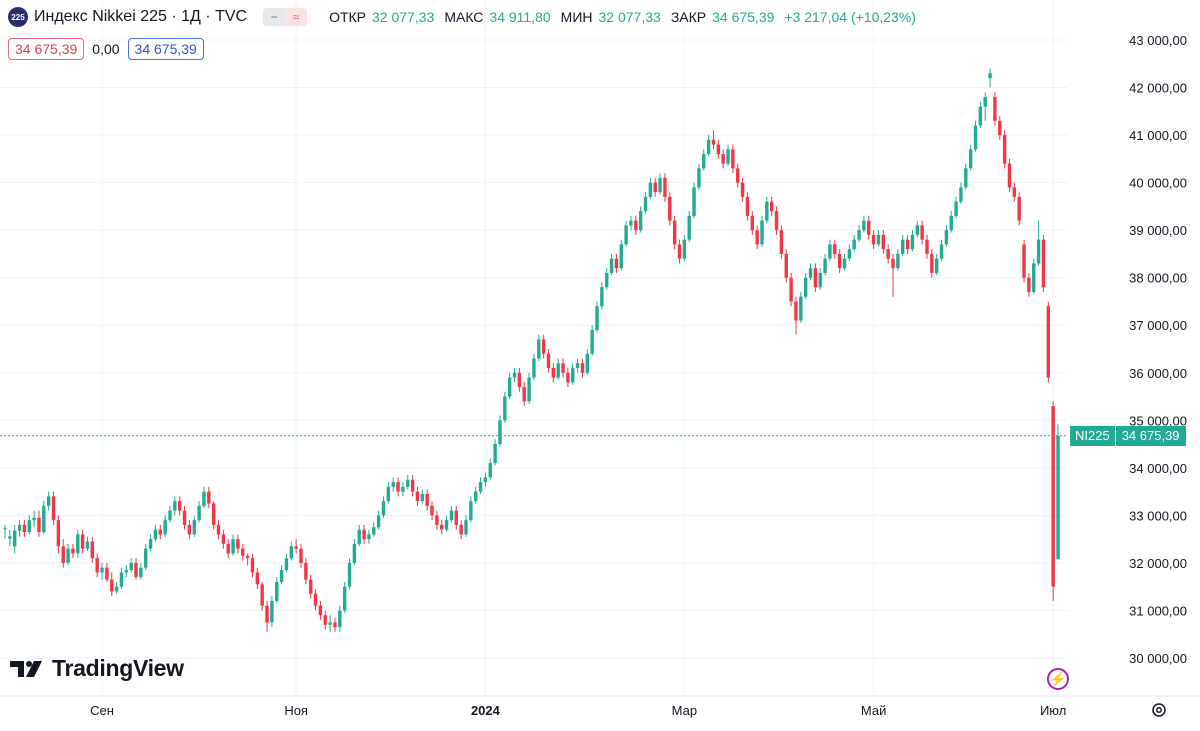 The height and width of the screenshot is (731, 1200). Describe the element at coordinates (1159, 710) in the screenshot. I see `settings-gear-icon` at that location.